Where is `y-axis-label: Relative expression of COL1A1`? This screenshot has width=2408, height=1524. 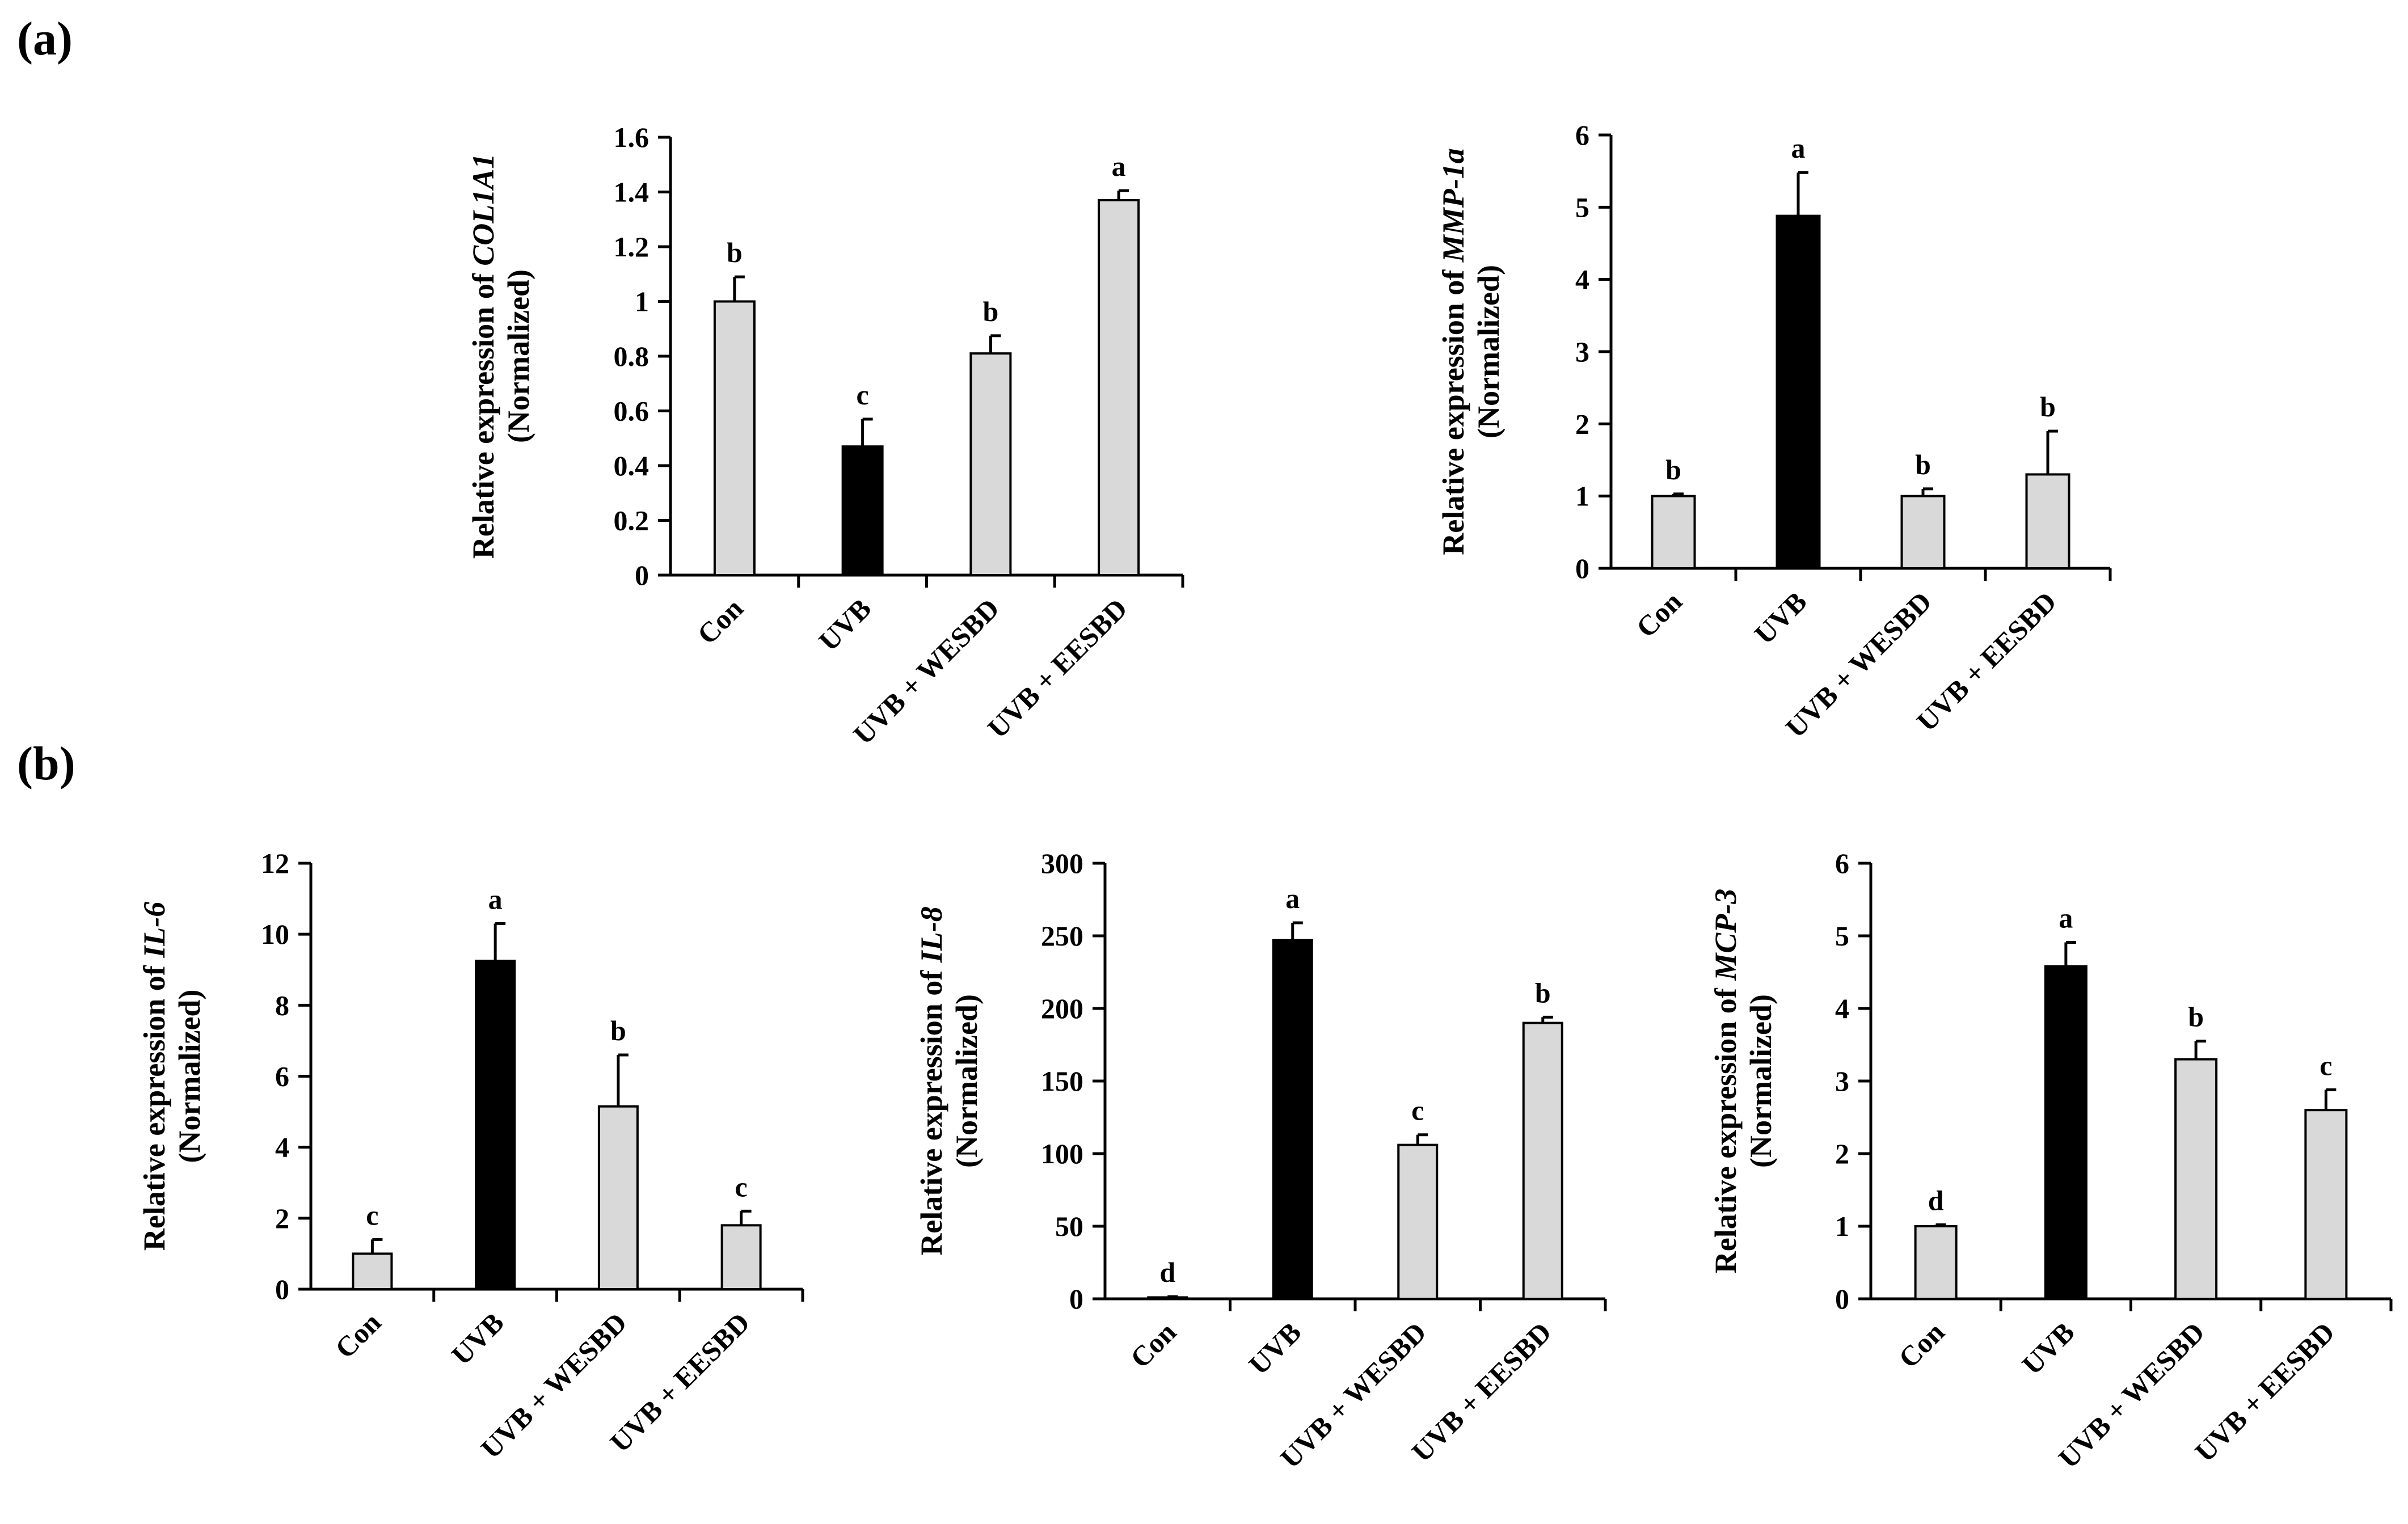
y-axis-label: Relative expression of COL1A1 is located at coordinates (483, 356).